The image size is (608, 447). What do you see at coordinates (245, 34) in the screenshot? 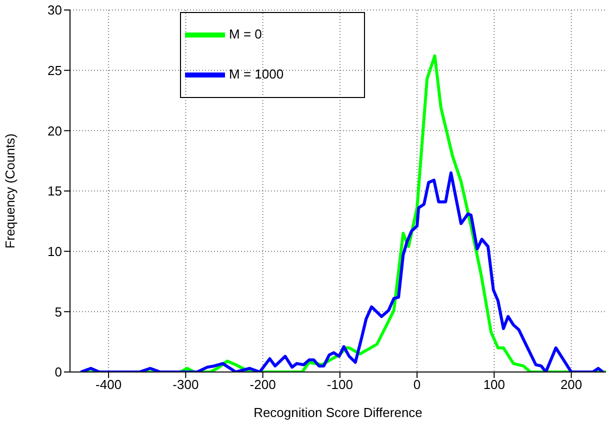
I see `legend-label: M = 0` at bounding box center [245, 34].